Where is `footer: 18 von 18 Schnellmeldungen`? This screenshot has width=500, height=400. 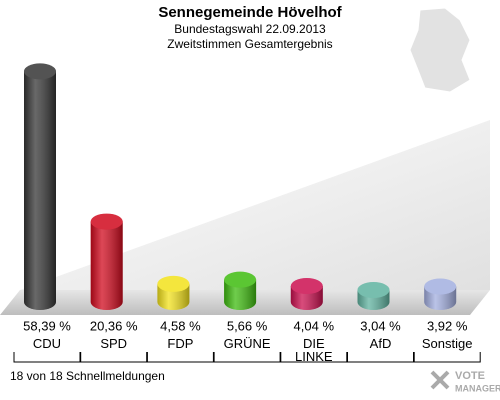 footer: 18 von 18 Schnellmeldungen is located at coordinates (87, 376).